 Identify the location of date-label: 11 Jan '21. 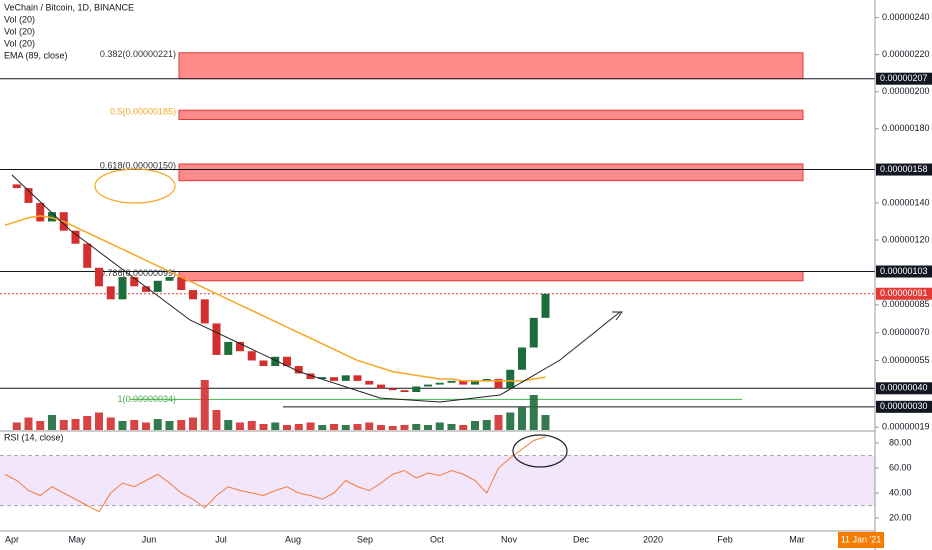
(861, 539).